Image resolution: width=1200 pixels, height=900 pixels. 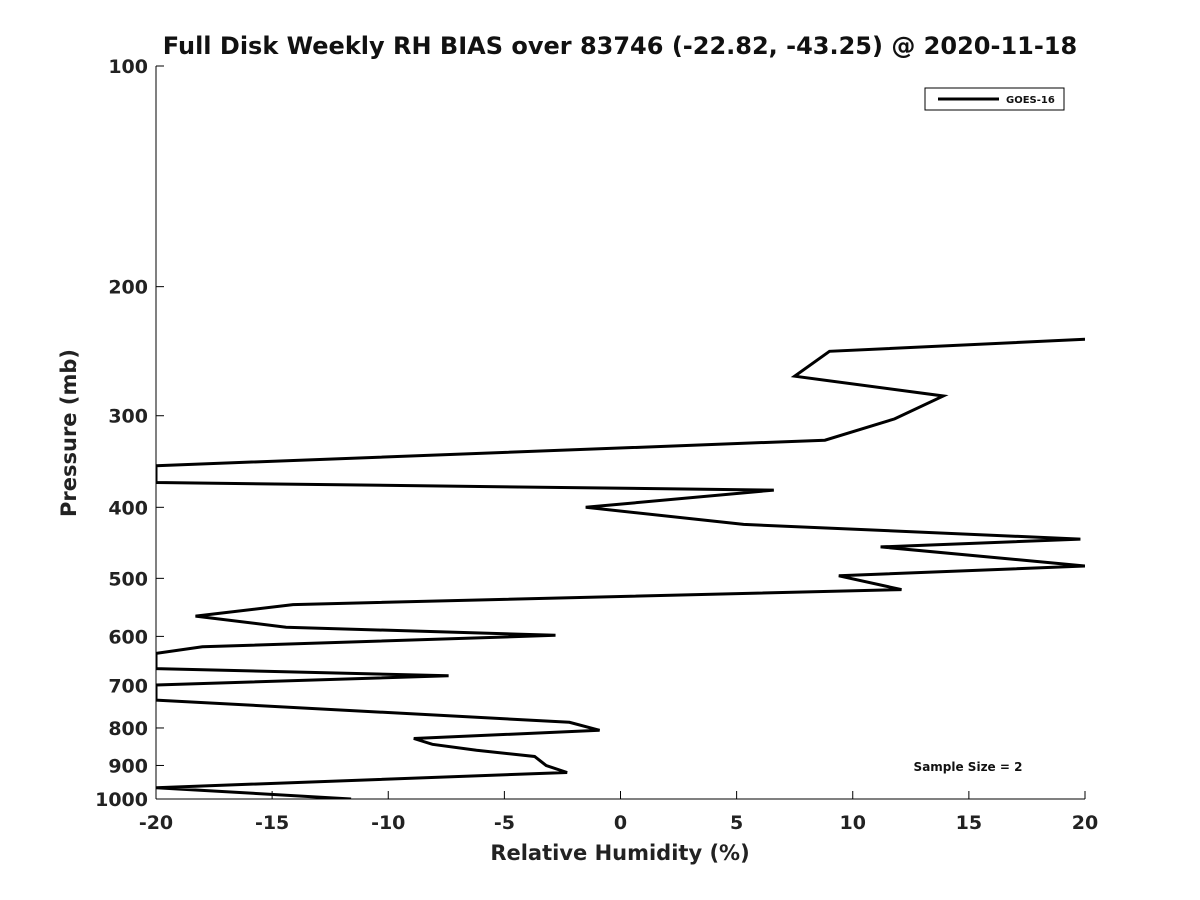 I want to click on x-tick-label: -20, so click(x=156, y=823).